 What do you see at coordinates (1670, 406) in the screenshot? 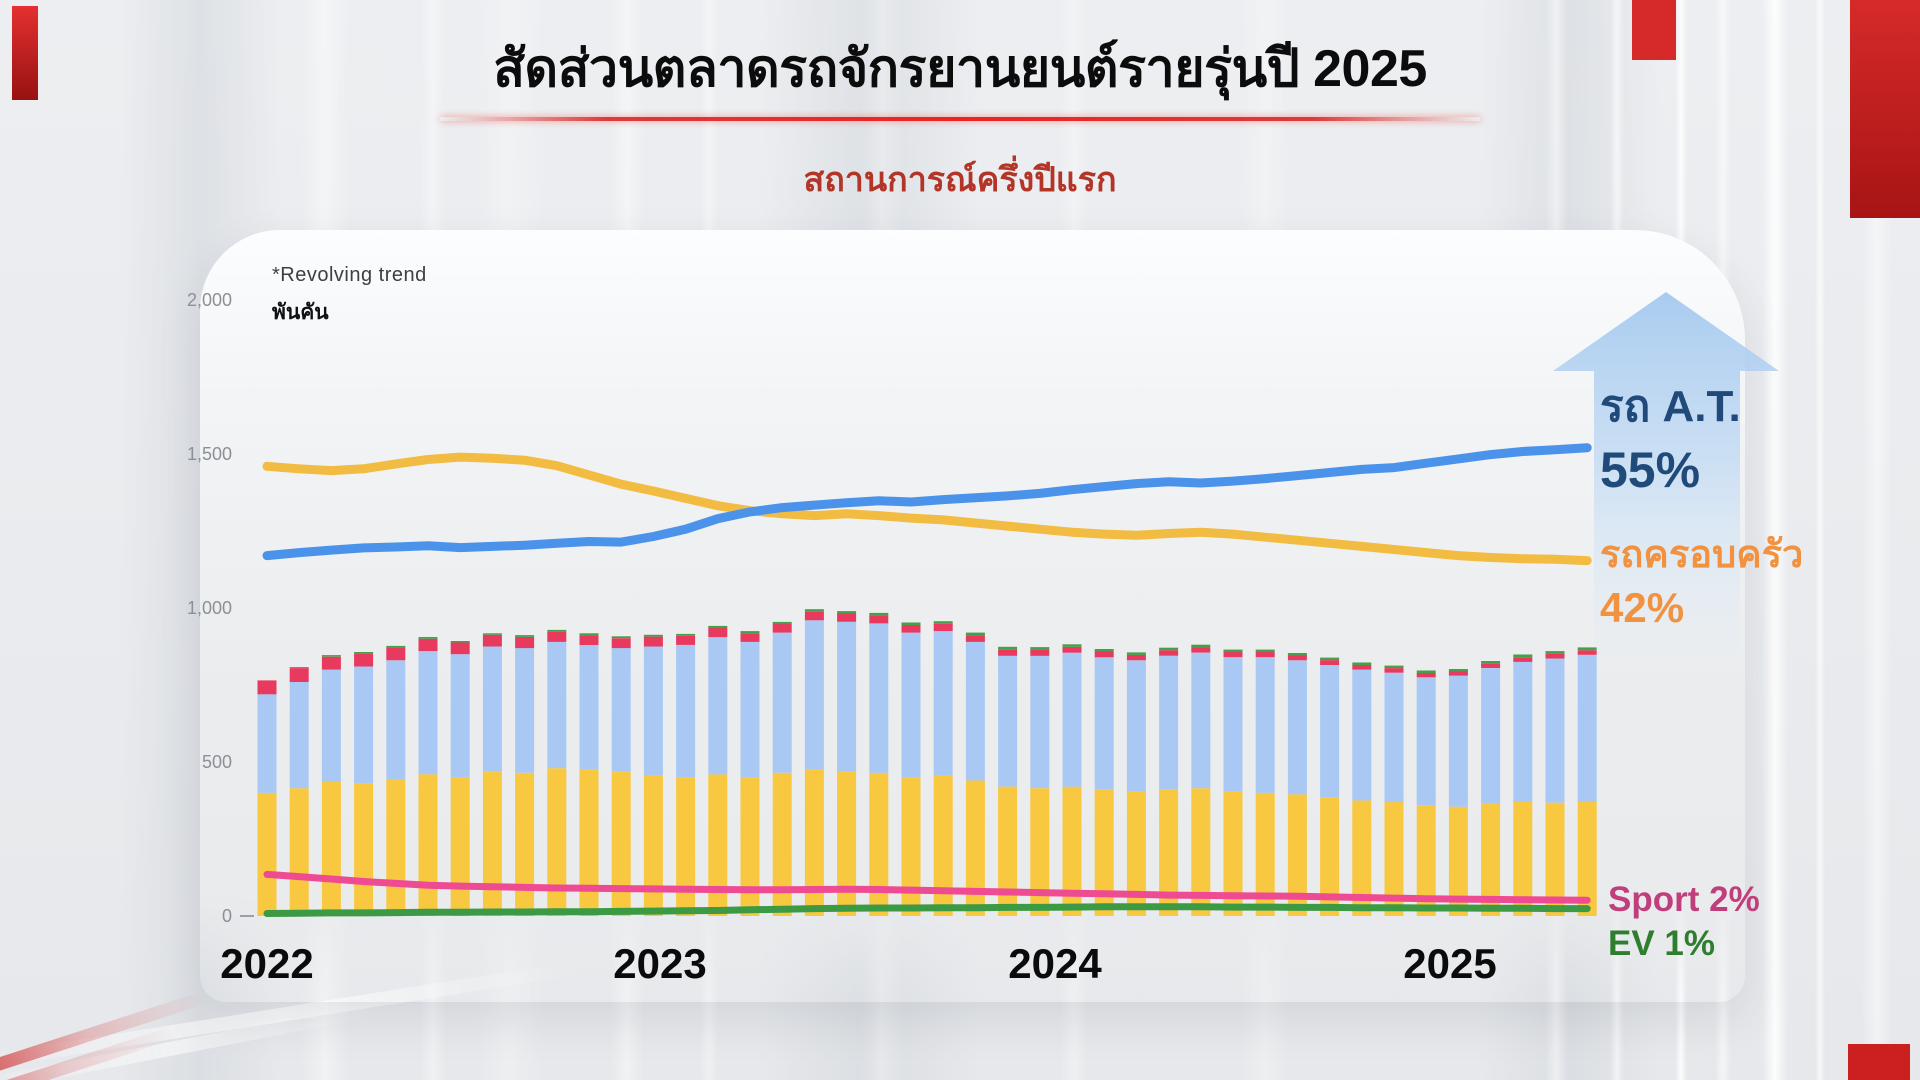
I see `legend-at-label: รถ A.T.` at bounding box center [1670, 406].